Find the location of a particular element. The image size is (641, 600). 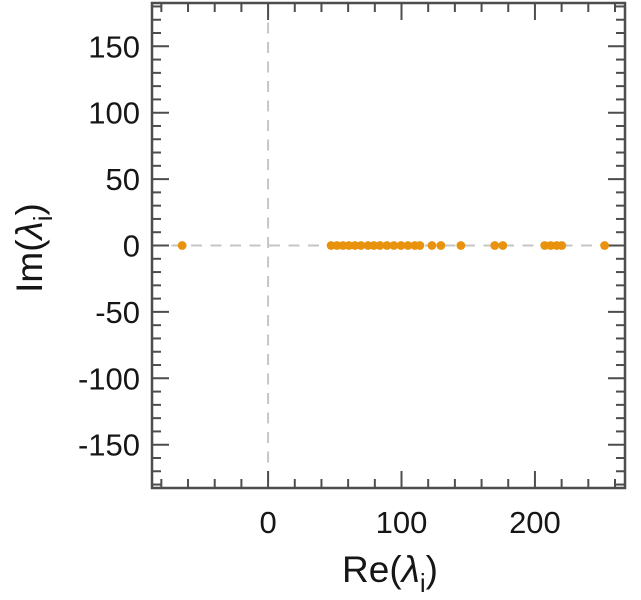

y-axis-title: Im(λi) is located at coordinates (33, 248).